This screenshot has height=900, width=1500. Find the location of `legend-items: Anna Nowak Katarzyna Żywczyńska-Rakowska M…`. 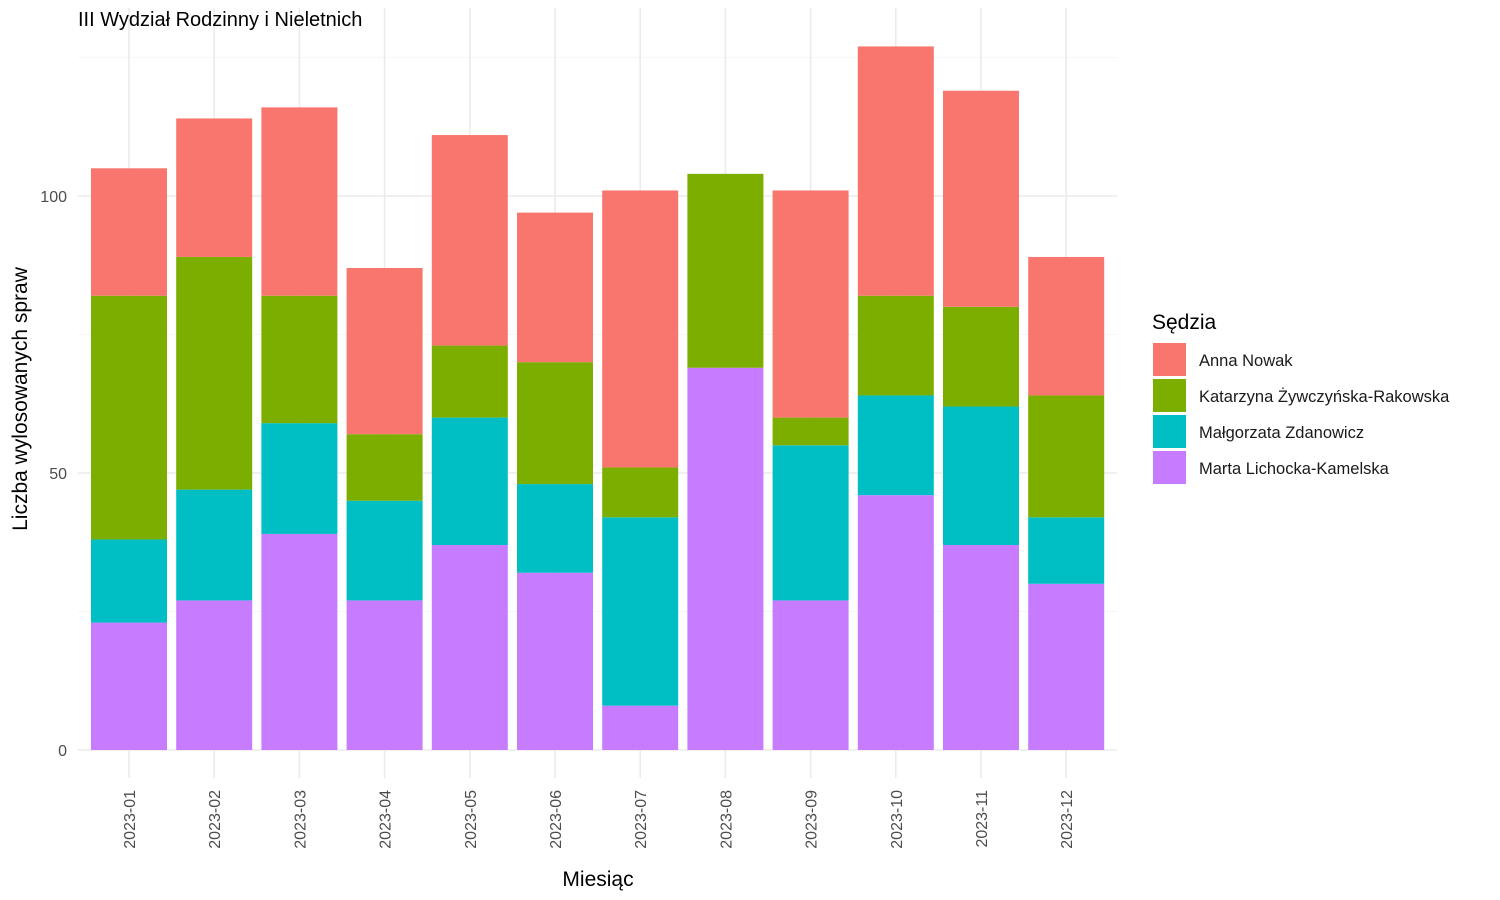

legend-items: Anna Nowak Katarzyna Żywczyńska-Rakowska M… is located at coordinates (1301, 413).